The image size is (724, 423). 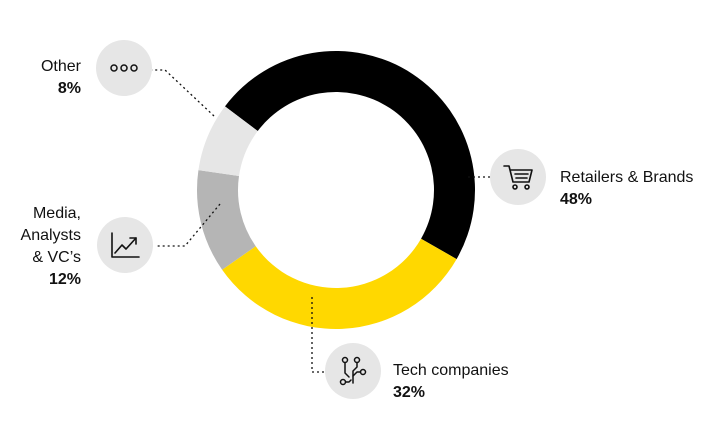 I want to click on label-media-pct: 12%, so click(x=64, y=279).